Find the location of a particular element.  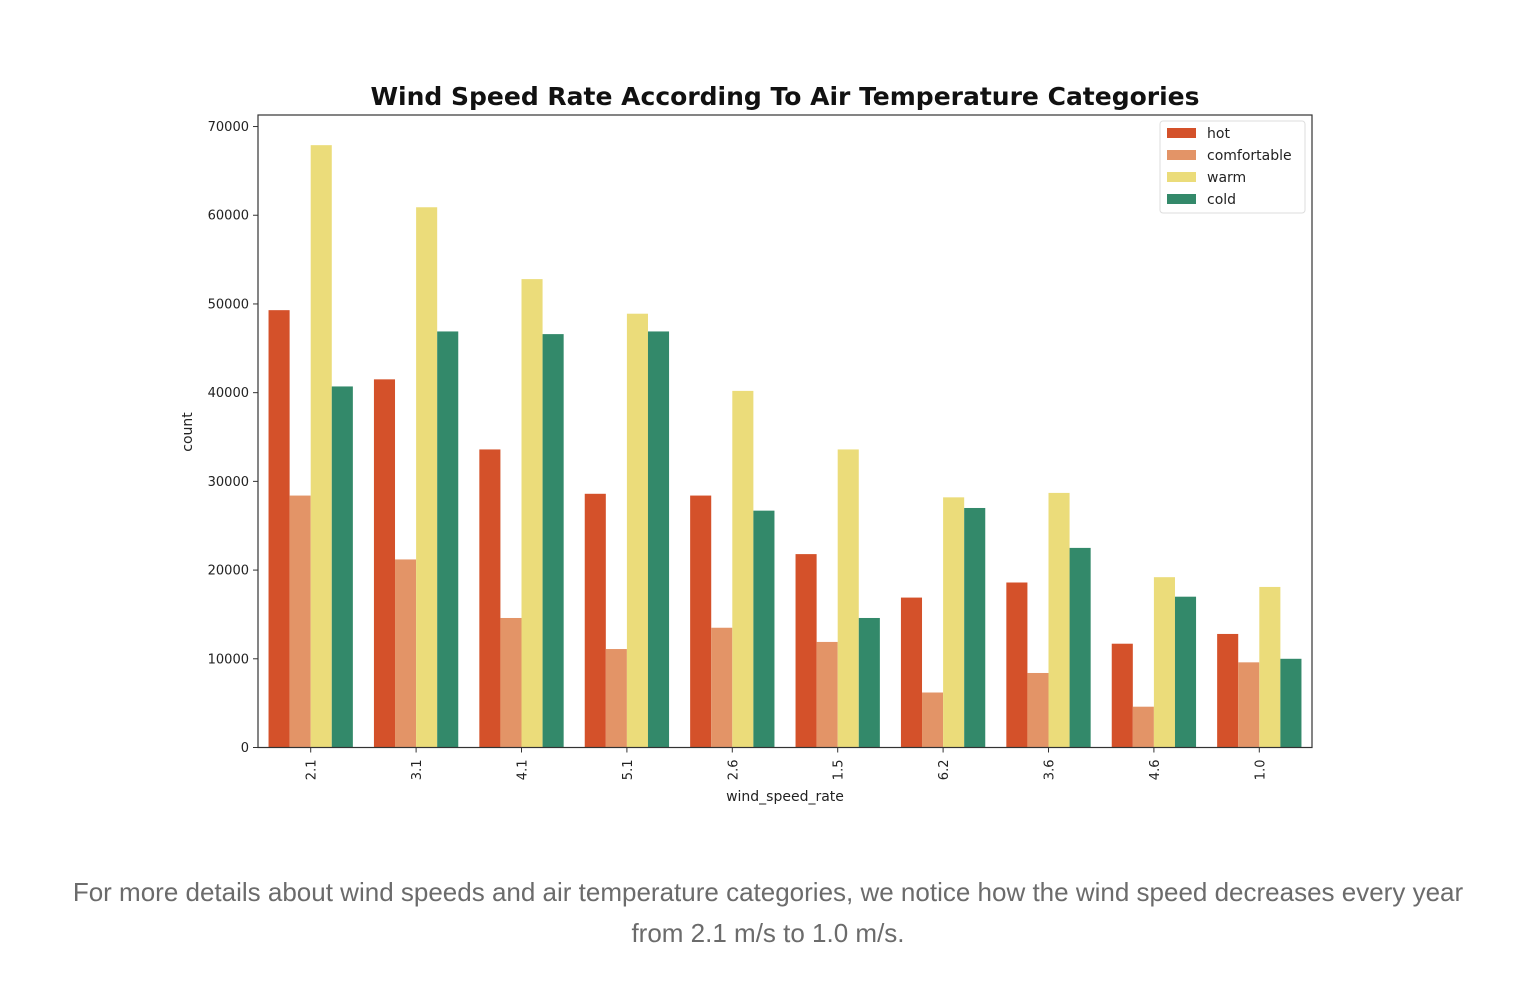

y-axis: 0 10000 20000 30000 40000 50000 60000 70000 is located at coordinates (233, 438).